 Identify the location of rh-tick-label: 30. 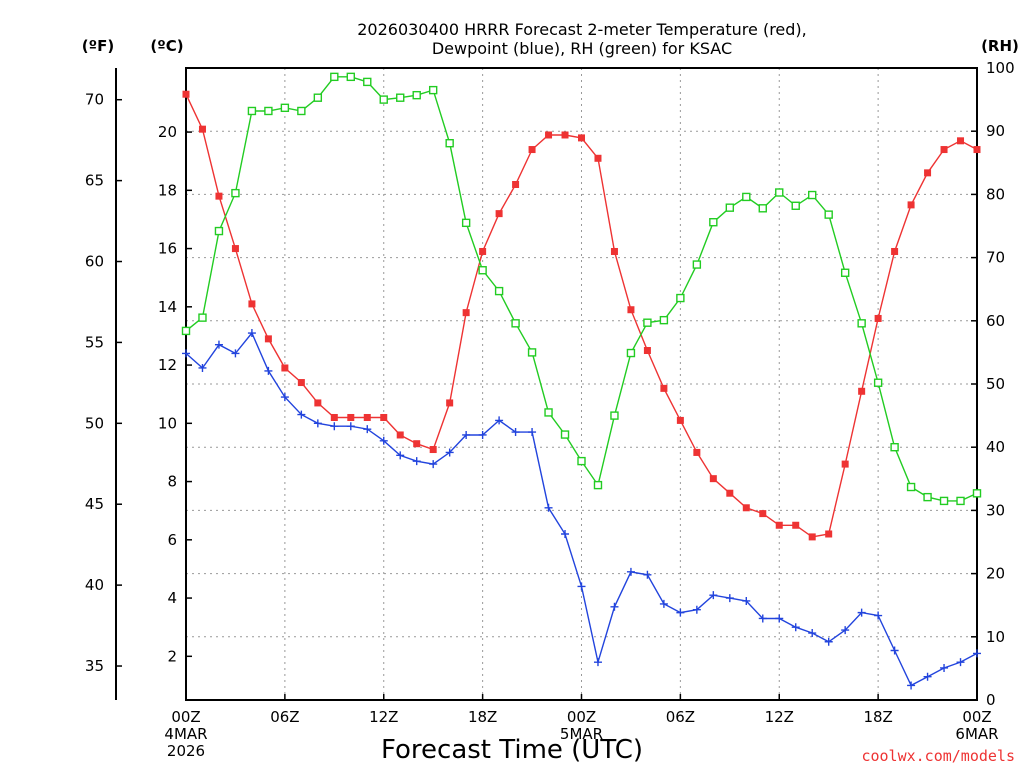
(995, 510).